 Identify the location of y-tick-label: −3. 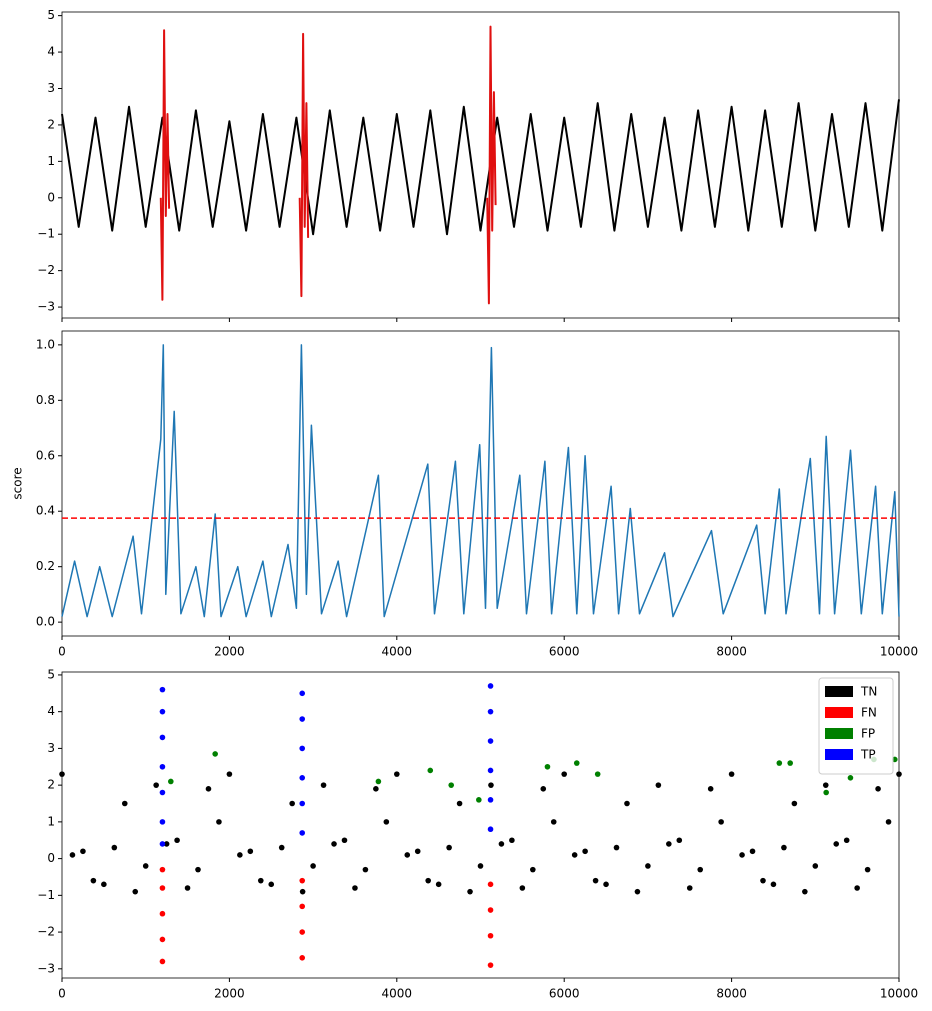
(46, 968).